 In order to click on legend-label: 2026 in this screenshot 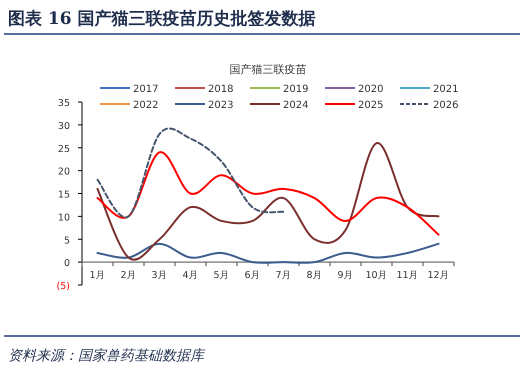, I will do `click(445, 105)`.